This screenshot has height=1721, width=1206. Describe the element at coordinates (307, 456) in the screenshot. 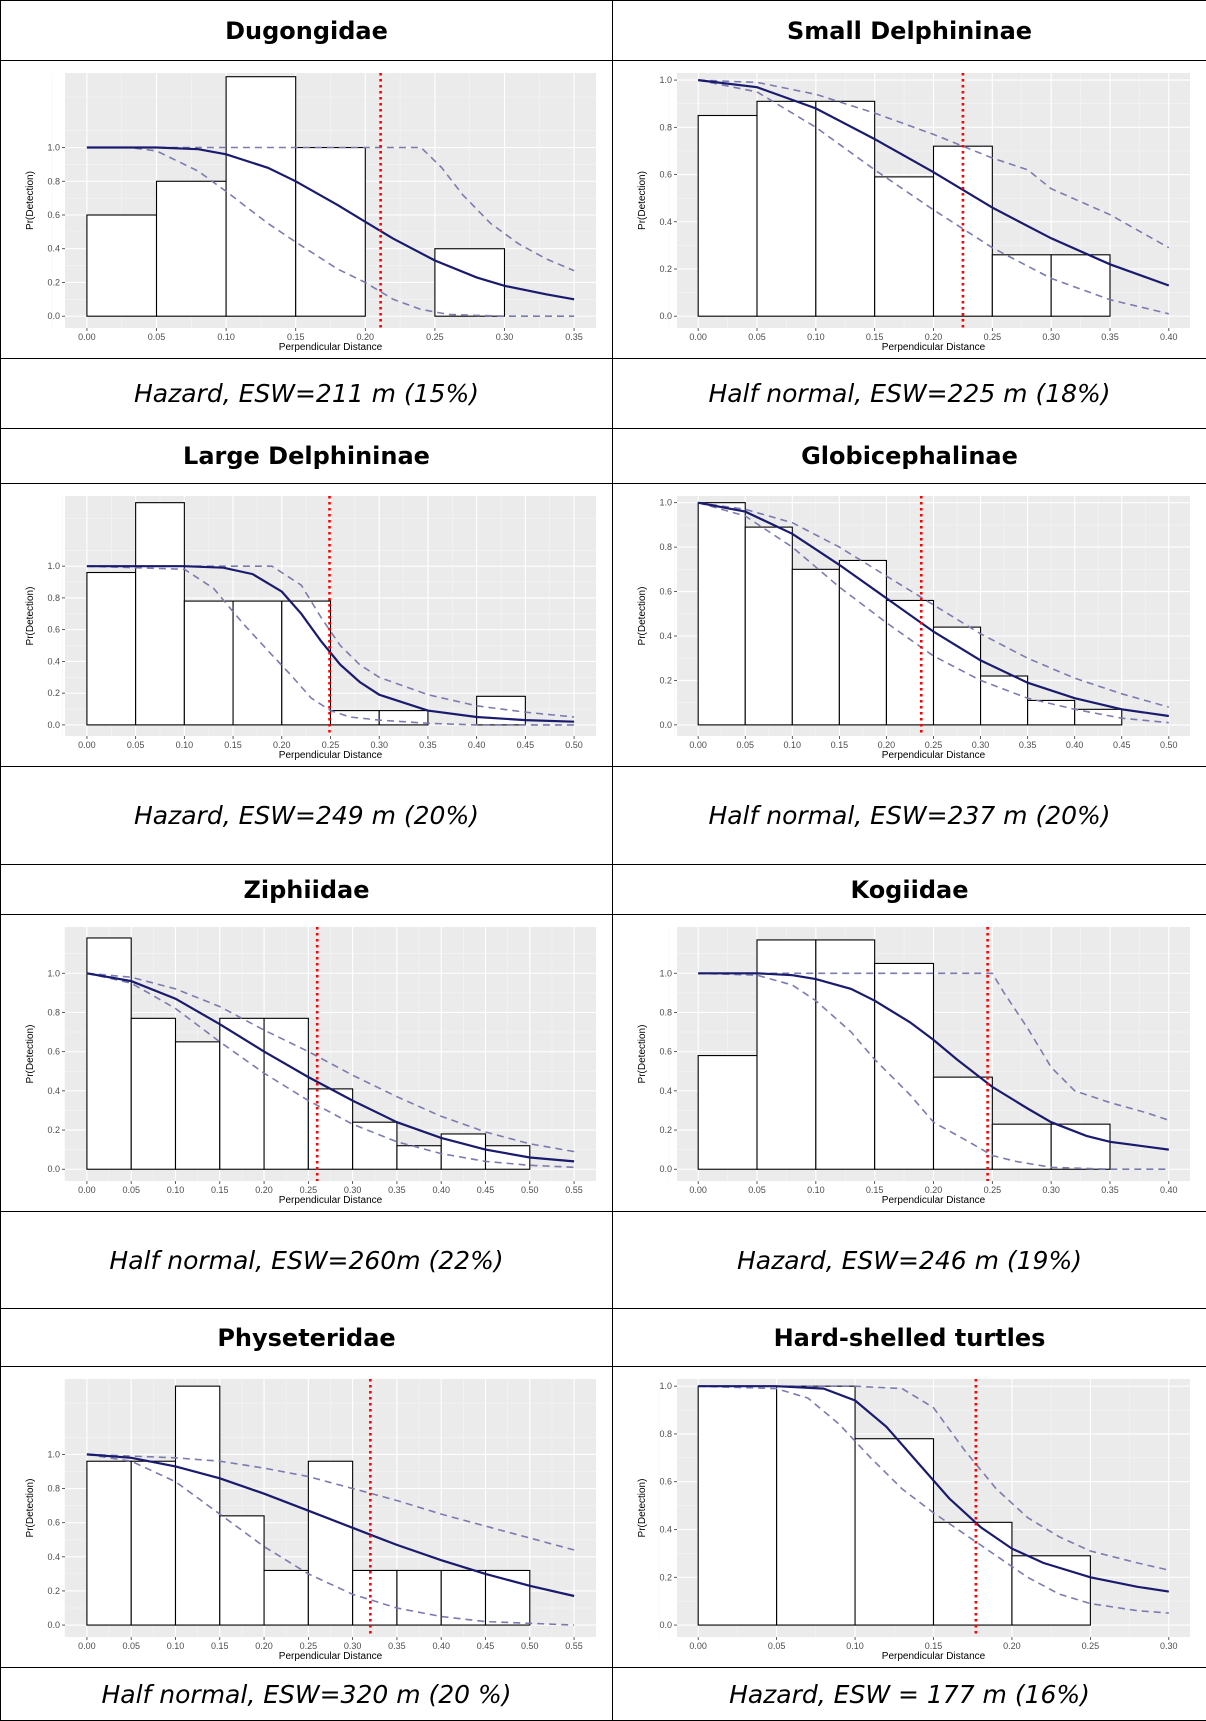

I see `panel-title-large-delphininae: Large Delphininae` at that location.